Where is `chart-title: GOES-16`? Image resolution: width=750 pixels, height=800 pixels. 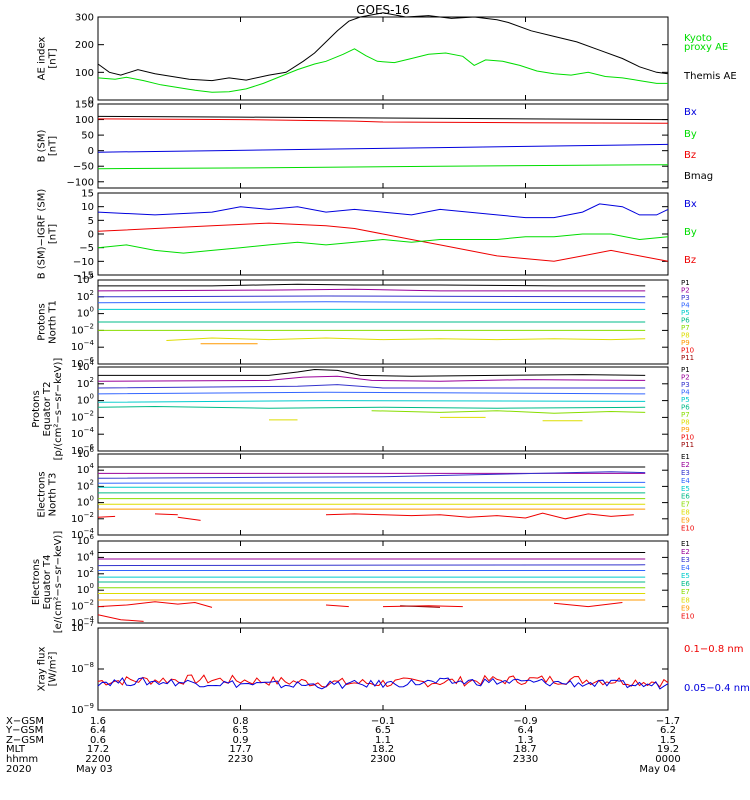 chart-title: GOES-16 is located at coordinates (383, 10).